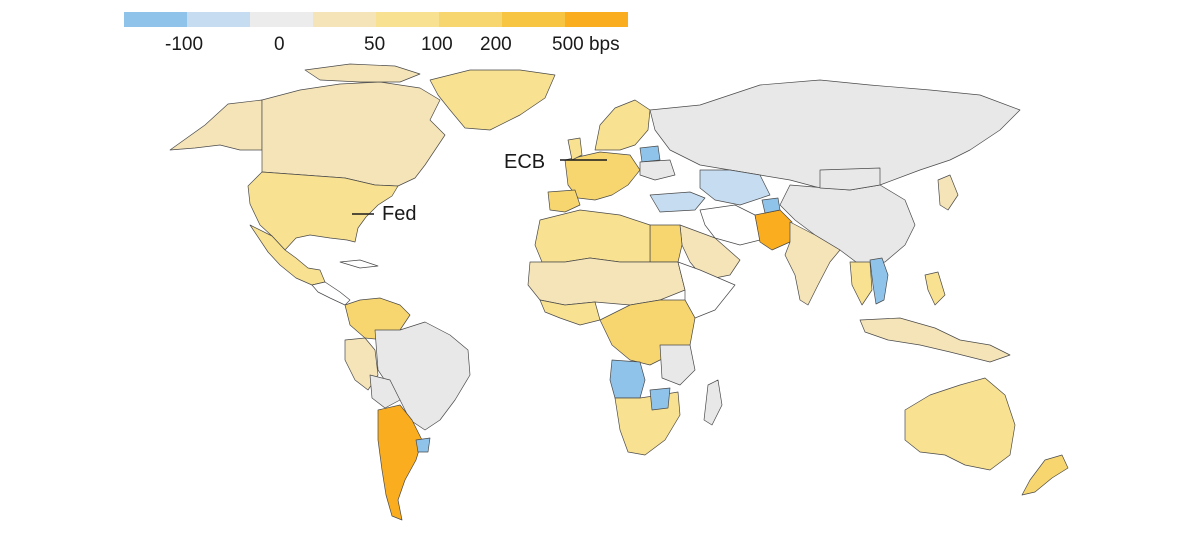 This screenshot has height=541, width=1200. What do you see at coordinates (706, 290) in the screenshot?
I see `region-ethiopia-somalia` at bounding box center [706, 290].